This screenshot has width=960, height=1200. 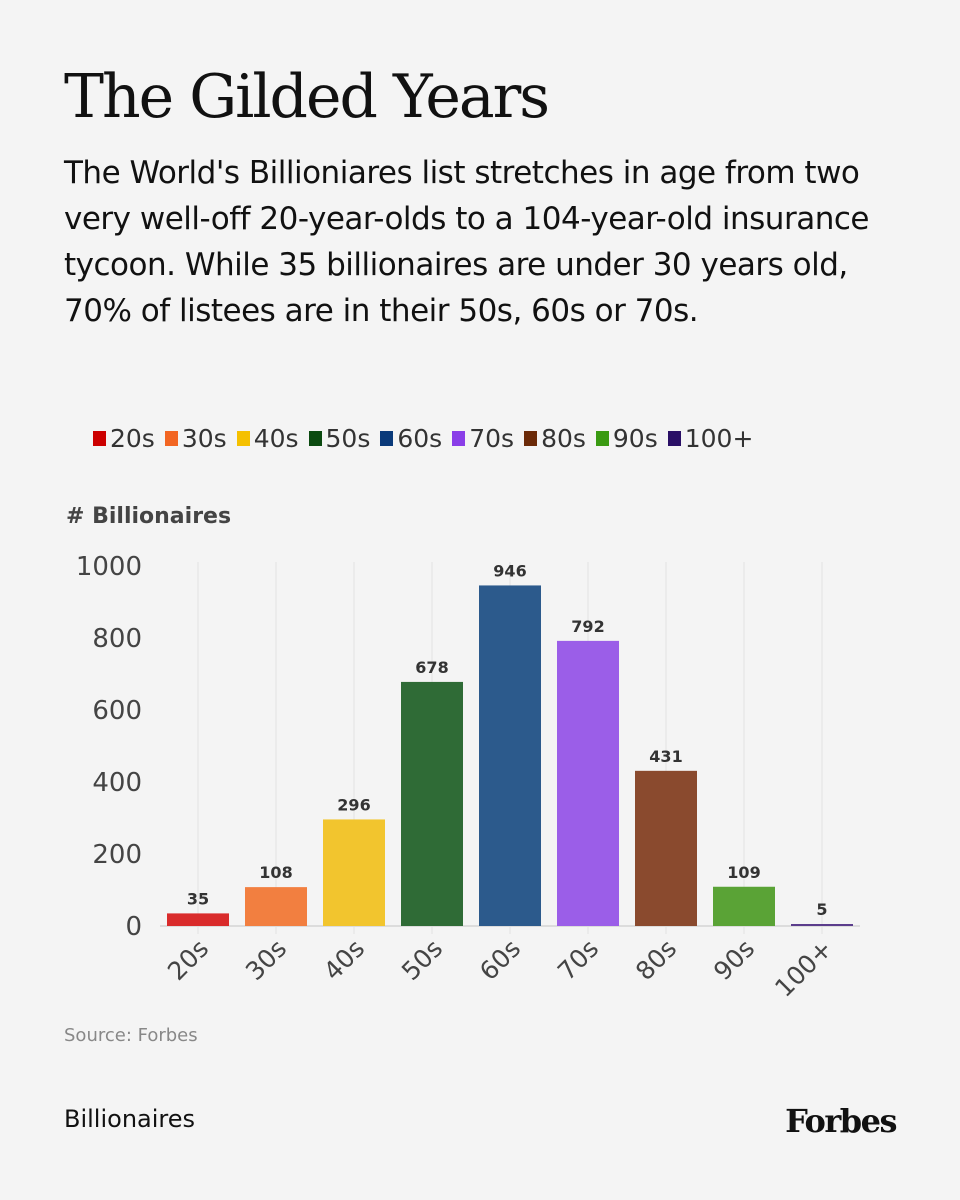 I want to click on data-label: 296, so click(x=353, y=804).